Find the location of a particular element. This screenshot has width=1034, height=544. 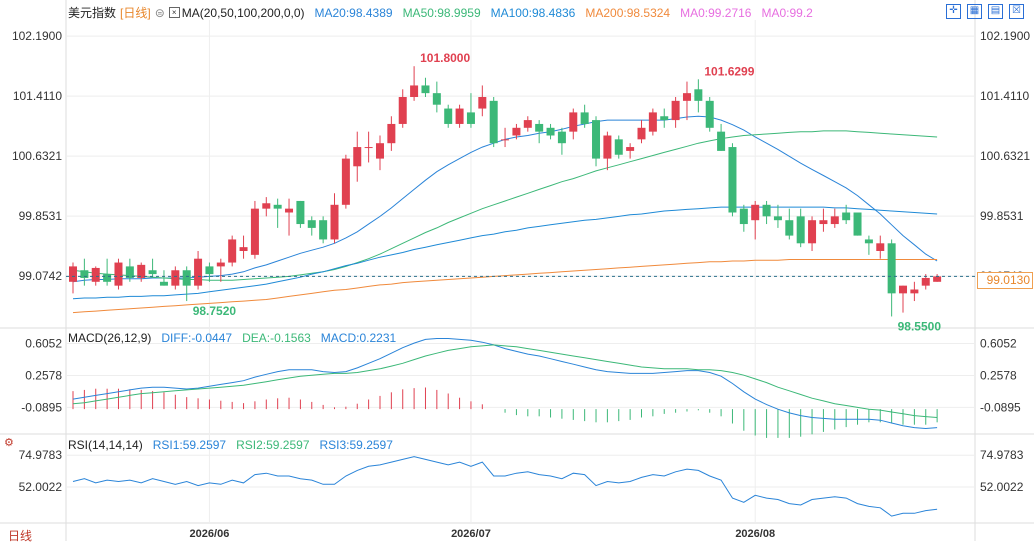

symbol-title: 美元指数 is located at coordinates (92, 13).